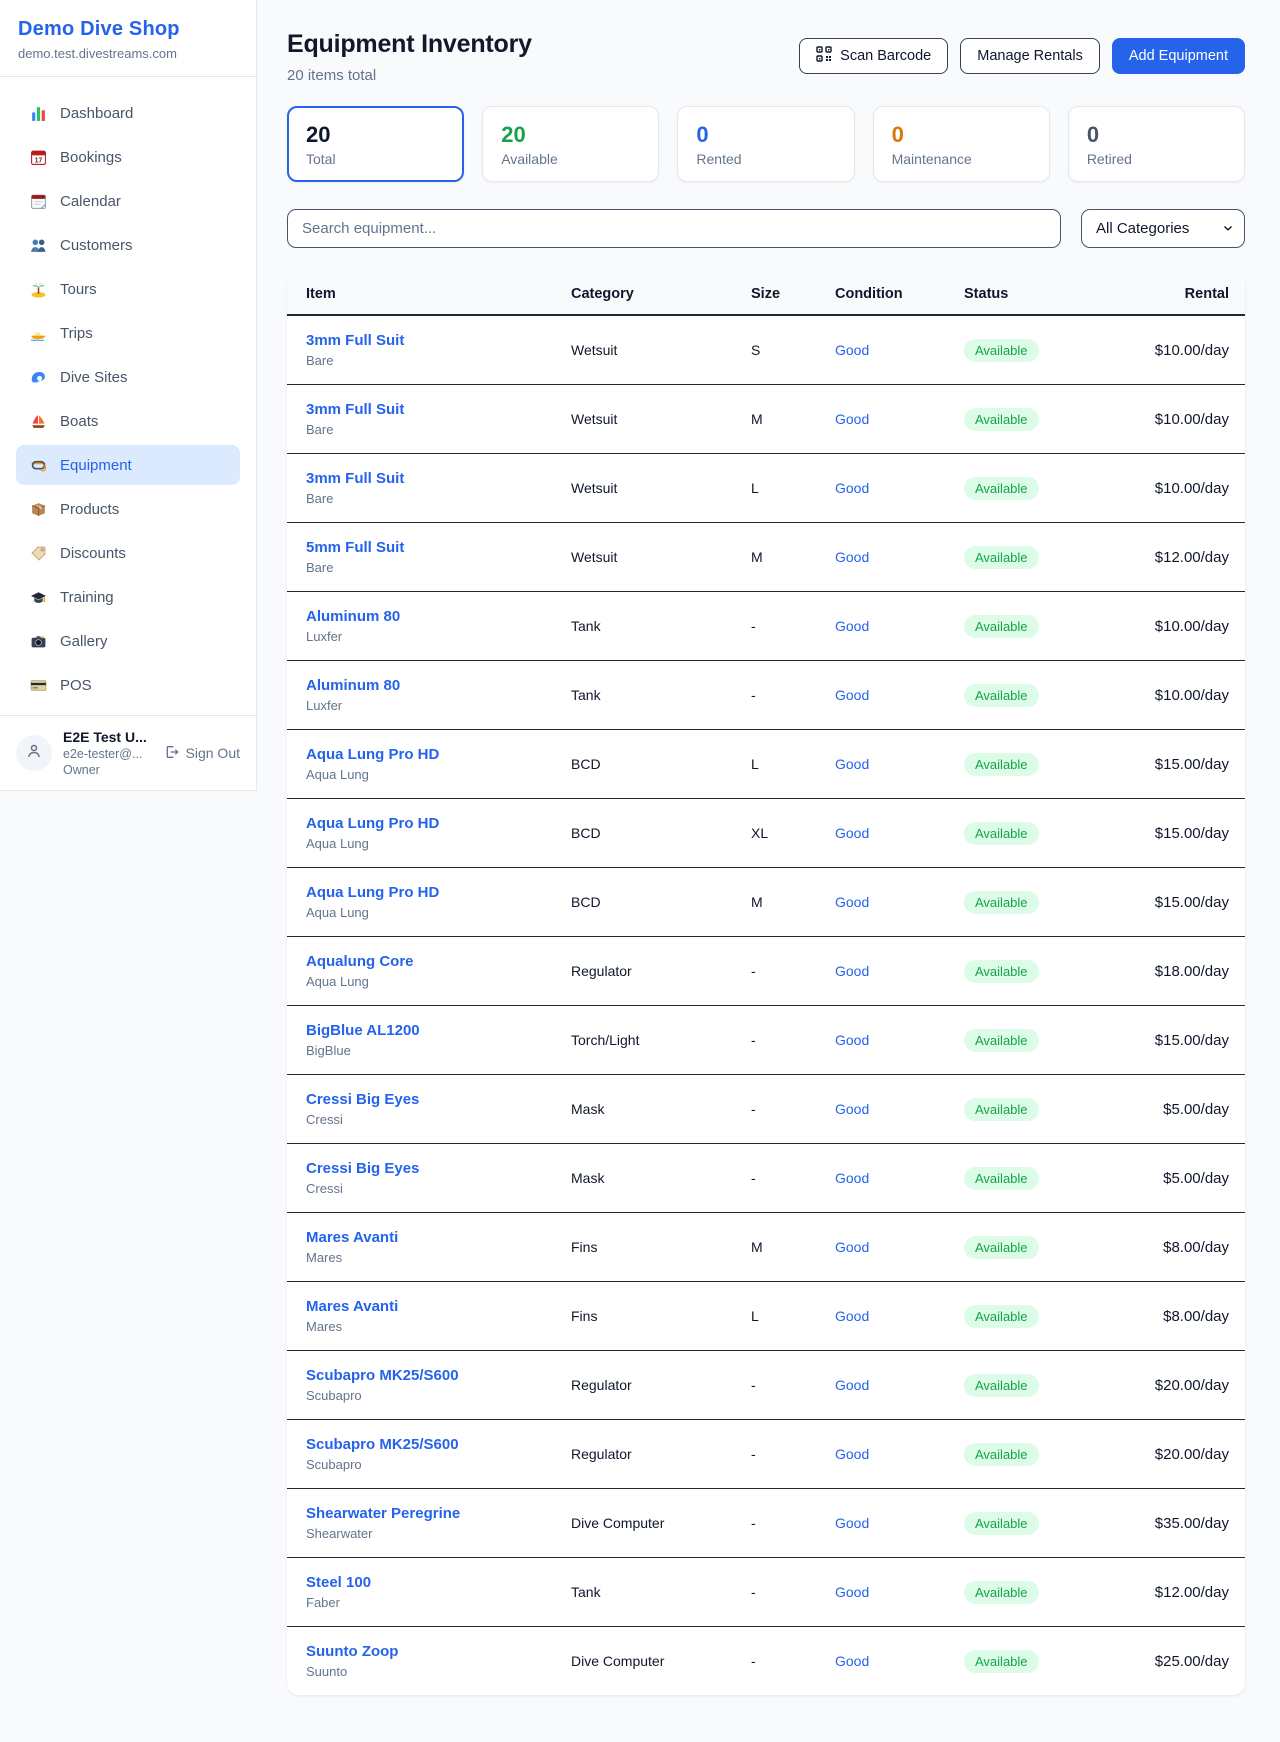 This screenshot has height=1742, width=1280. I want to click on category-select-wrap: All Categories, so click(1163, 228).